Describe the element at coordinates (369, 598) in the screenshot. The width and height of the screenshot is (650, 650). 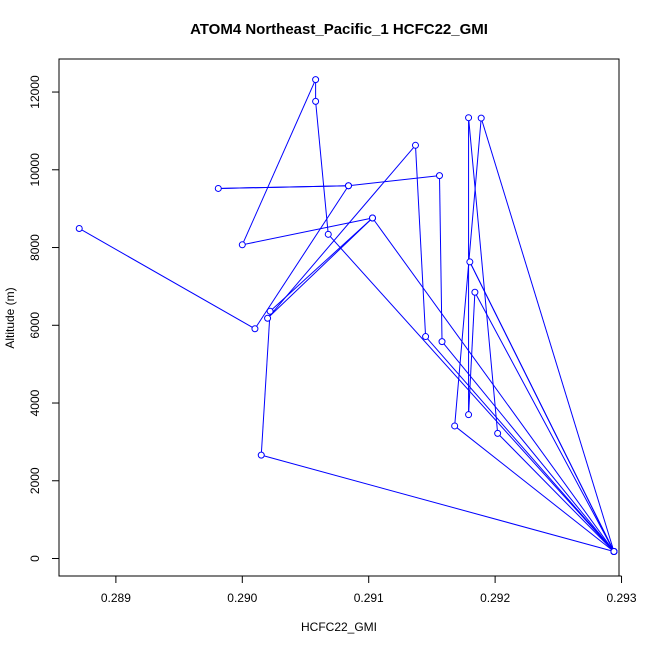
I see `x-tick-label: 0.291` at that location.